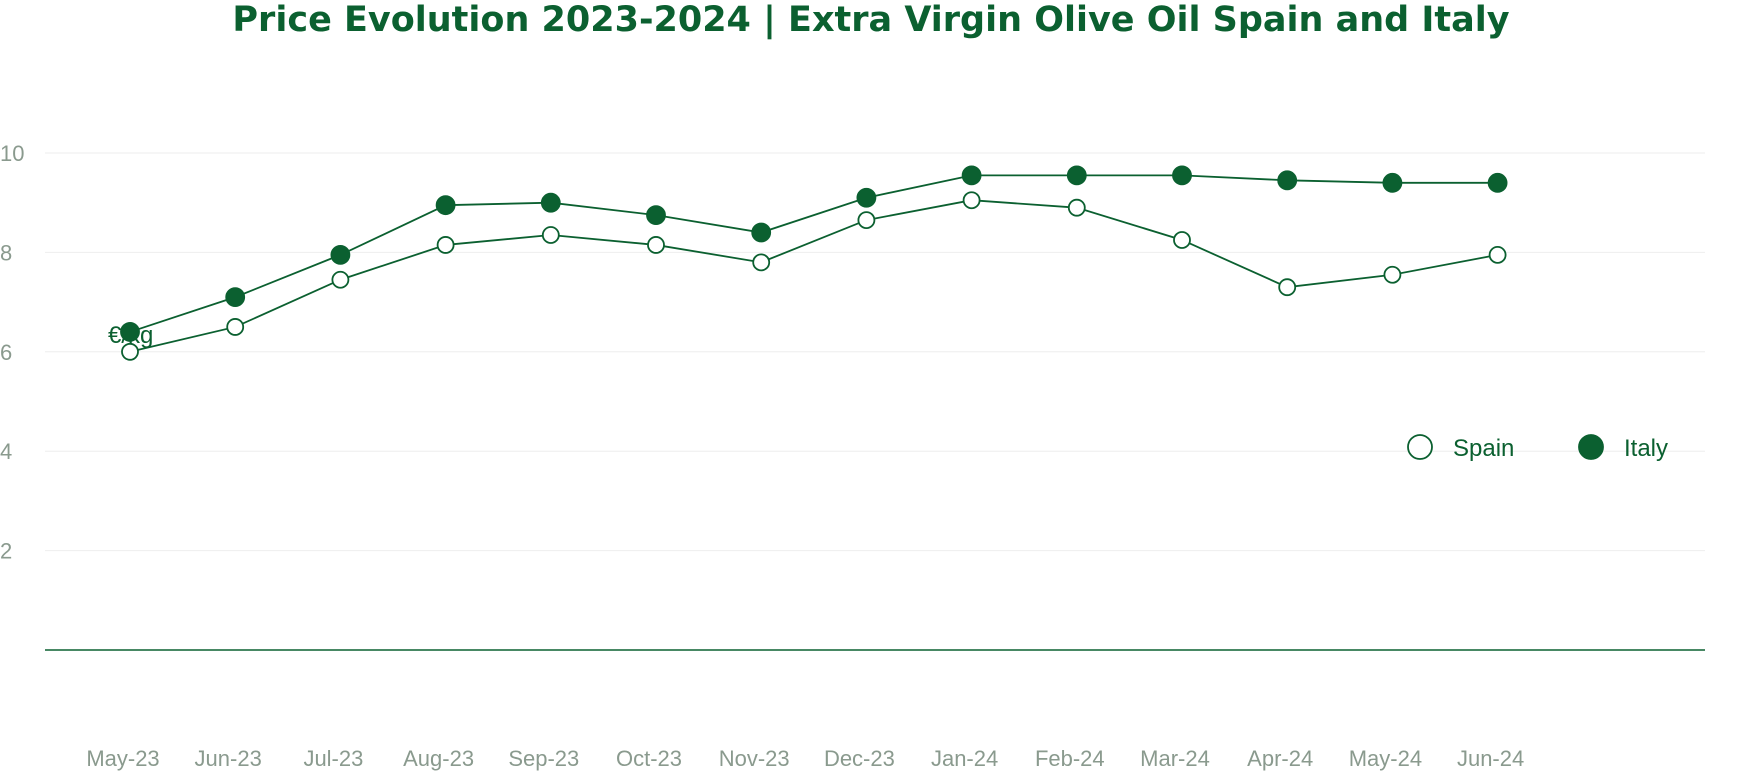 The height and width of the screenshot is (772, 1742). What do you see at coordinates (6, 451) in the screenshot?
I see `y-tick-label: 4` at bounding box center [6, 451].